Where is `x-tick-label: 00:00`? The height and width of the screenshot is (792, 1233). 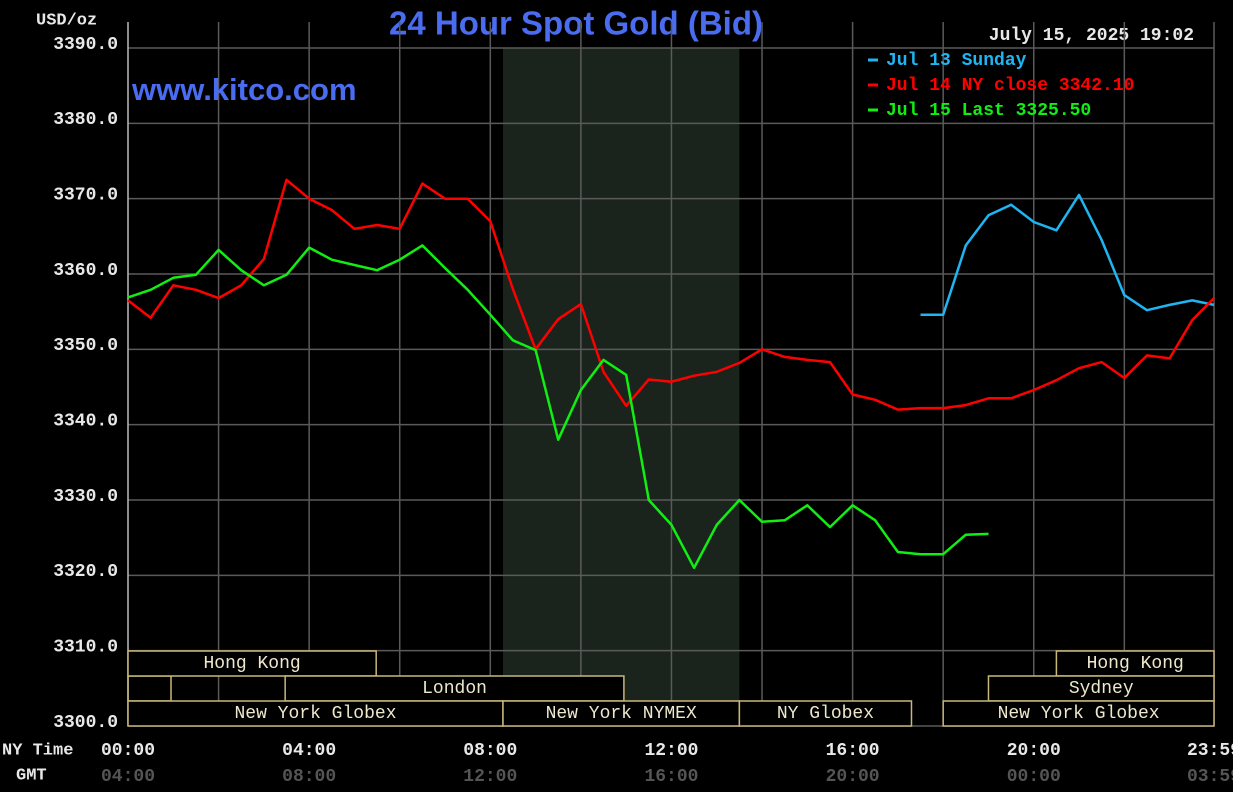
x-tick-label: 00:00 is located at coordinates (128, 751).